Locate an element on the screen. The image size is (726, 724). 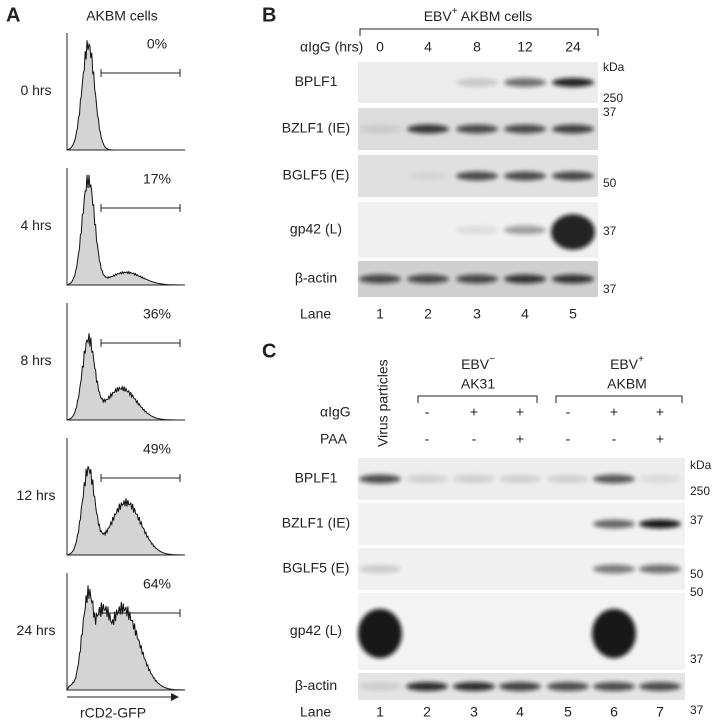
group-label: EBV+ AKBM cells is located at coordinates (478, 15).